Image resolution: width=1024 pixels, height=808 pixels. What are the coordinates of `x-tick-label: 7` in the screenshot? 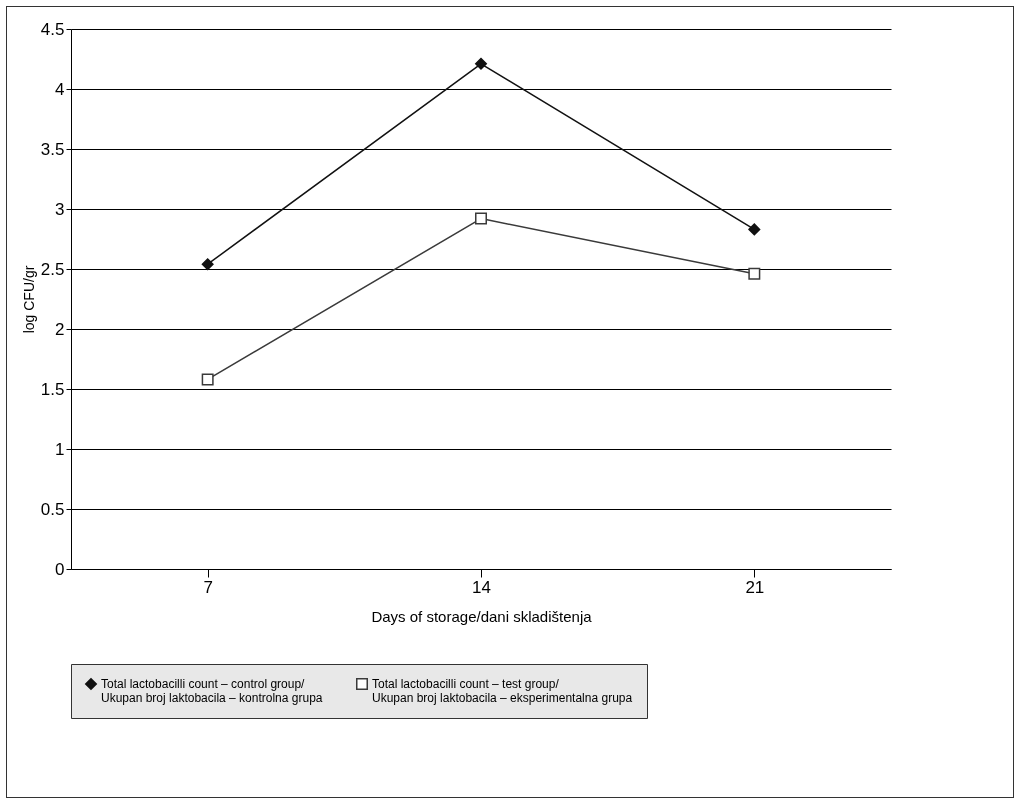 It's located at (208, 587).